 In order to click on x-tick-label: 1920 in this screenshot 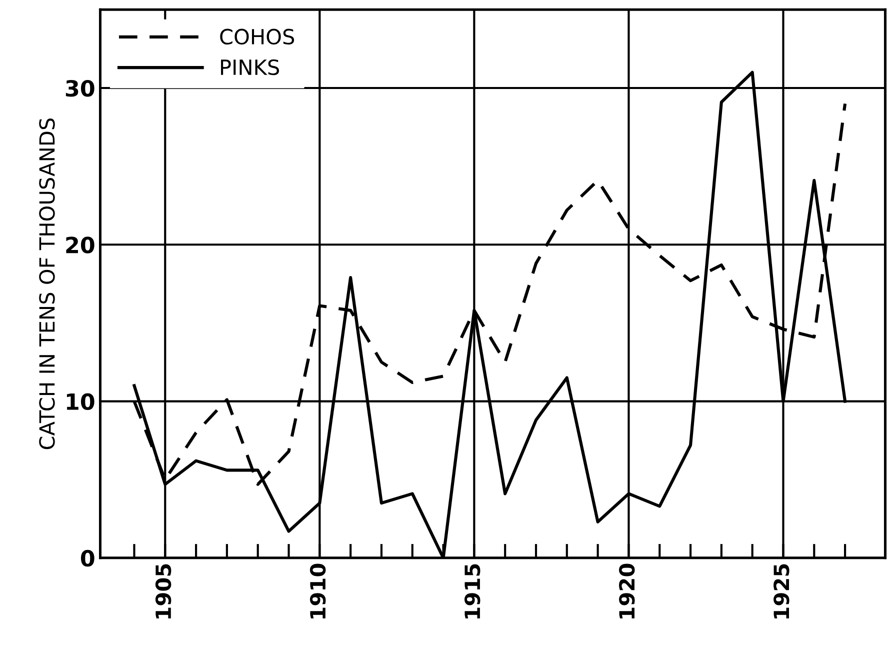, I will do `click(627, 591)`.